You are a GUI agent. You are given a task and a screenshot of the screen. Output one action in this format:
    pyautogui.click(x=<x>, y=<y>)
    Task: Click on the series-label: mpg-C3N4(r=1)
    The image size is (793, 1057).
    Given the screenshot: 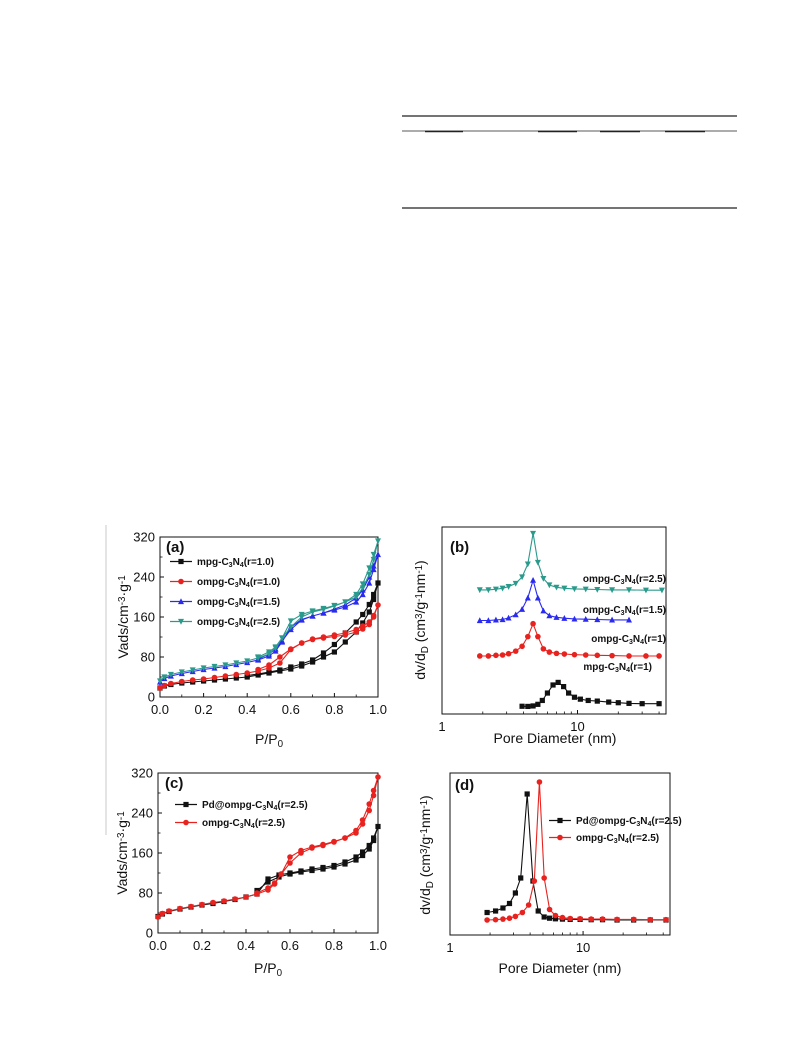 What is the action you would take?
    pyautogui.click(x=617, y=668)
    